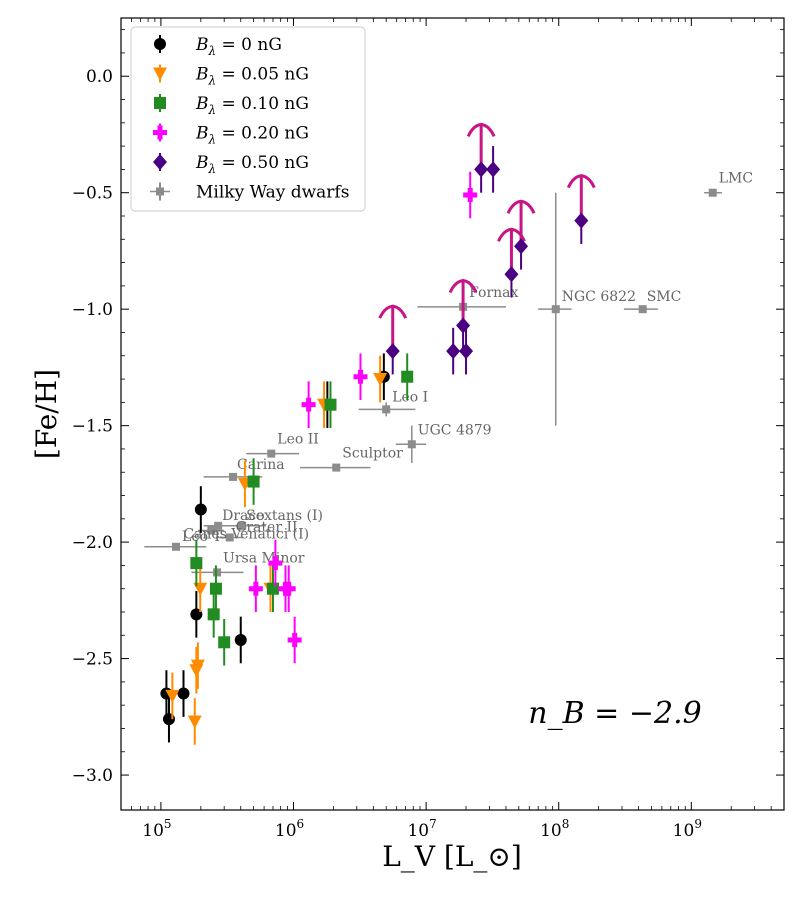  I want to click on dwarf-point: Leo II, so click(282, 445).